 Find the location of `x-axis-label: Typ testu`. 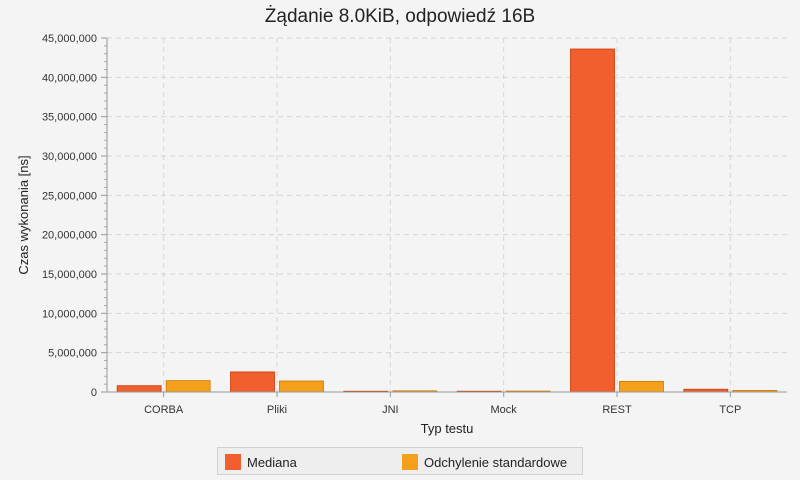

x-axis-label: Typ testu is located at coordinates (447, 428).